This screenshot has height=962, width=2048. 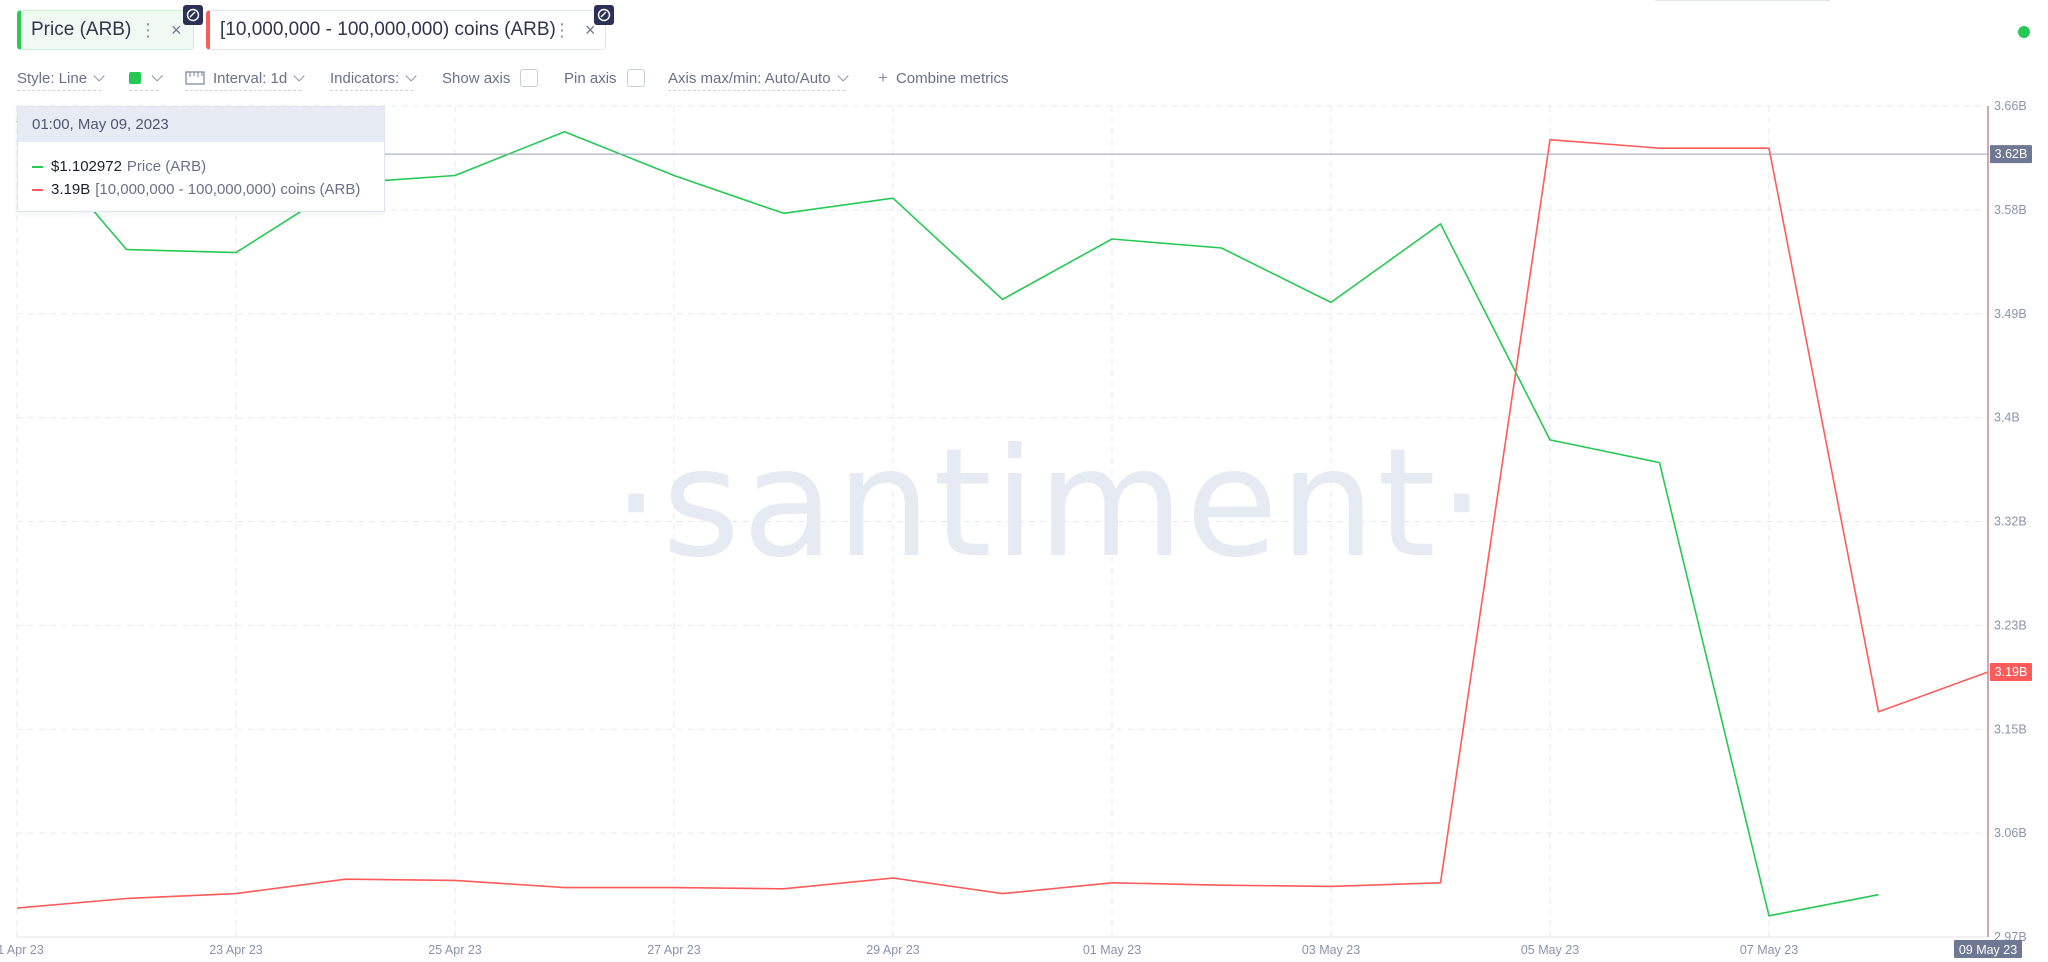 I want to click on style-selector: Style: Line, so click(x=61, y=78).